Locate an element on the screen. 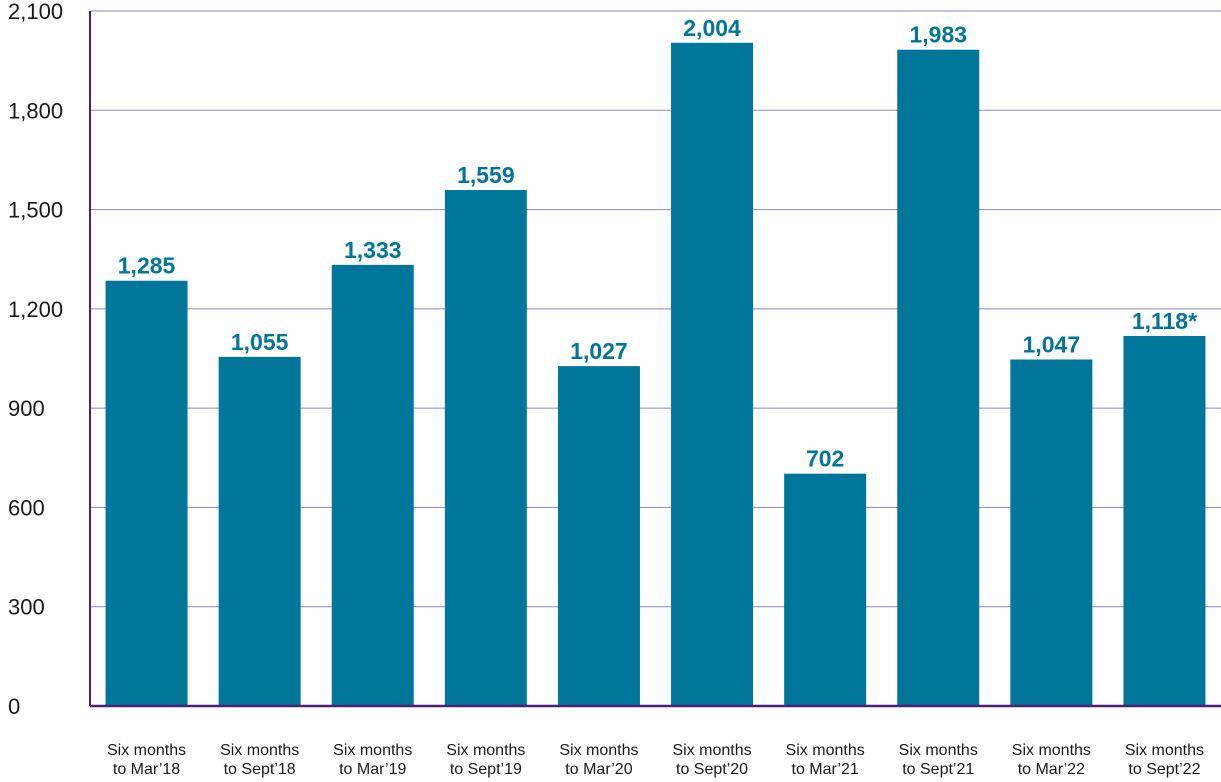 This screenshot has width=1221, height=782. data-label: 702 is located at coordinates (825, 459).